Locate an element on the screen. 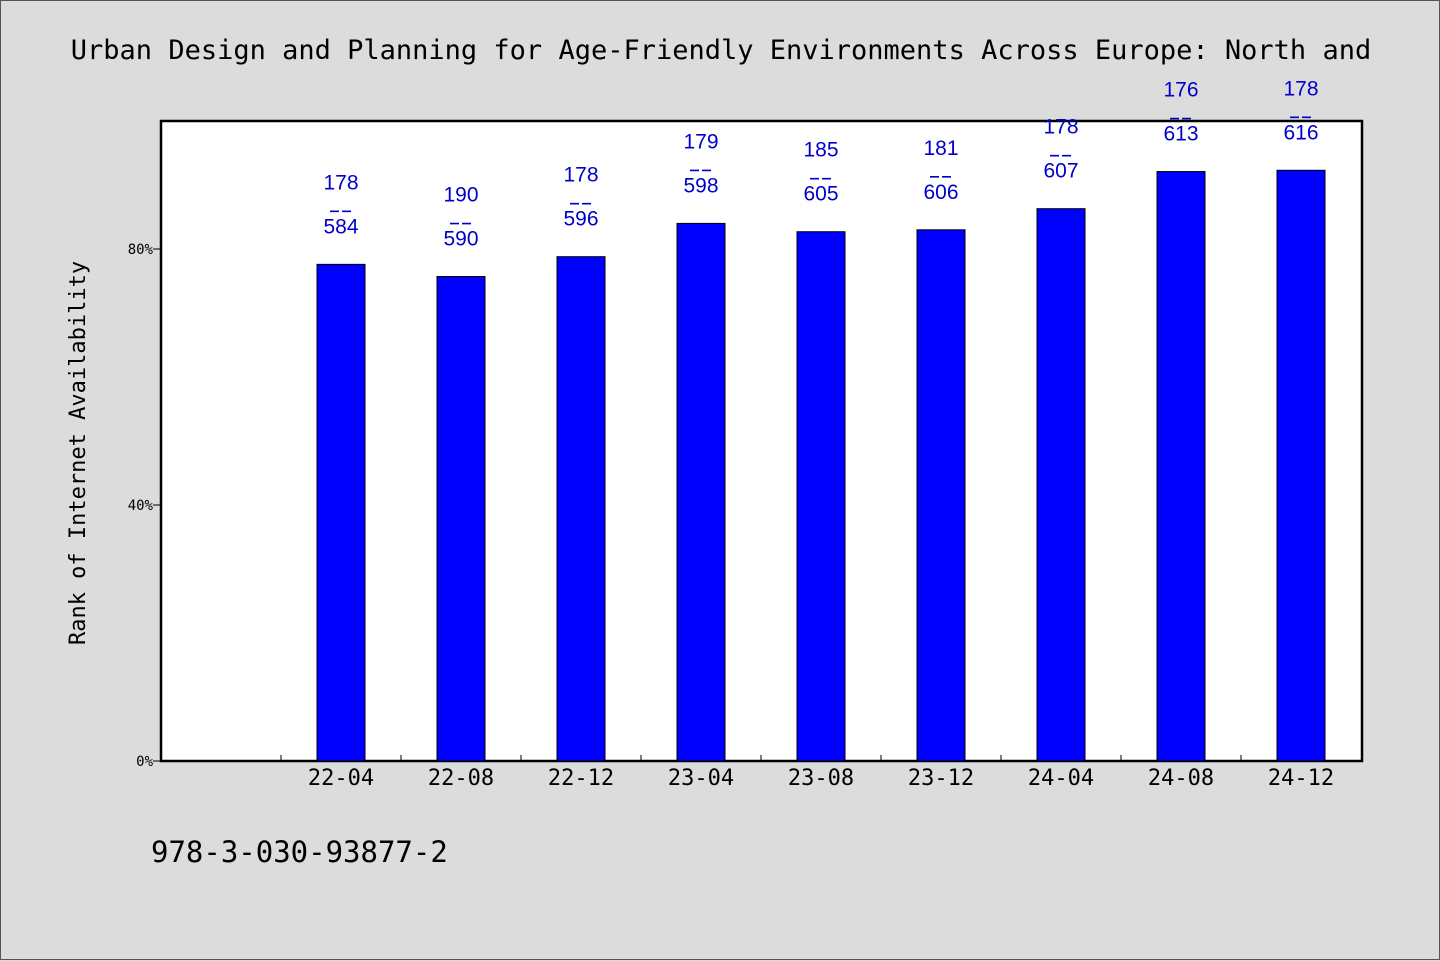 The height and width of the screenshot is (961, 1440). data-label-bottom: 613 is located at coordinates (1180, 134).